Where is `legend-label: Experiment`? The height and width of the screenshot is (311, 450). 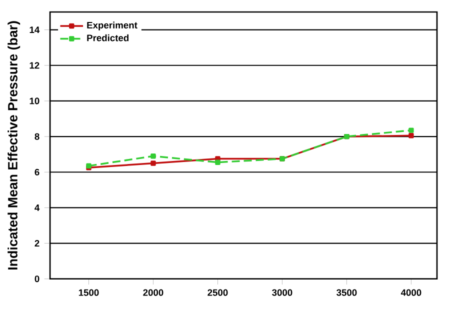 legend-label: Experiment is located at coordinates (112, 26).